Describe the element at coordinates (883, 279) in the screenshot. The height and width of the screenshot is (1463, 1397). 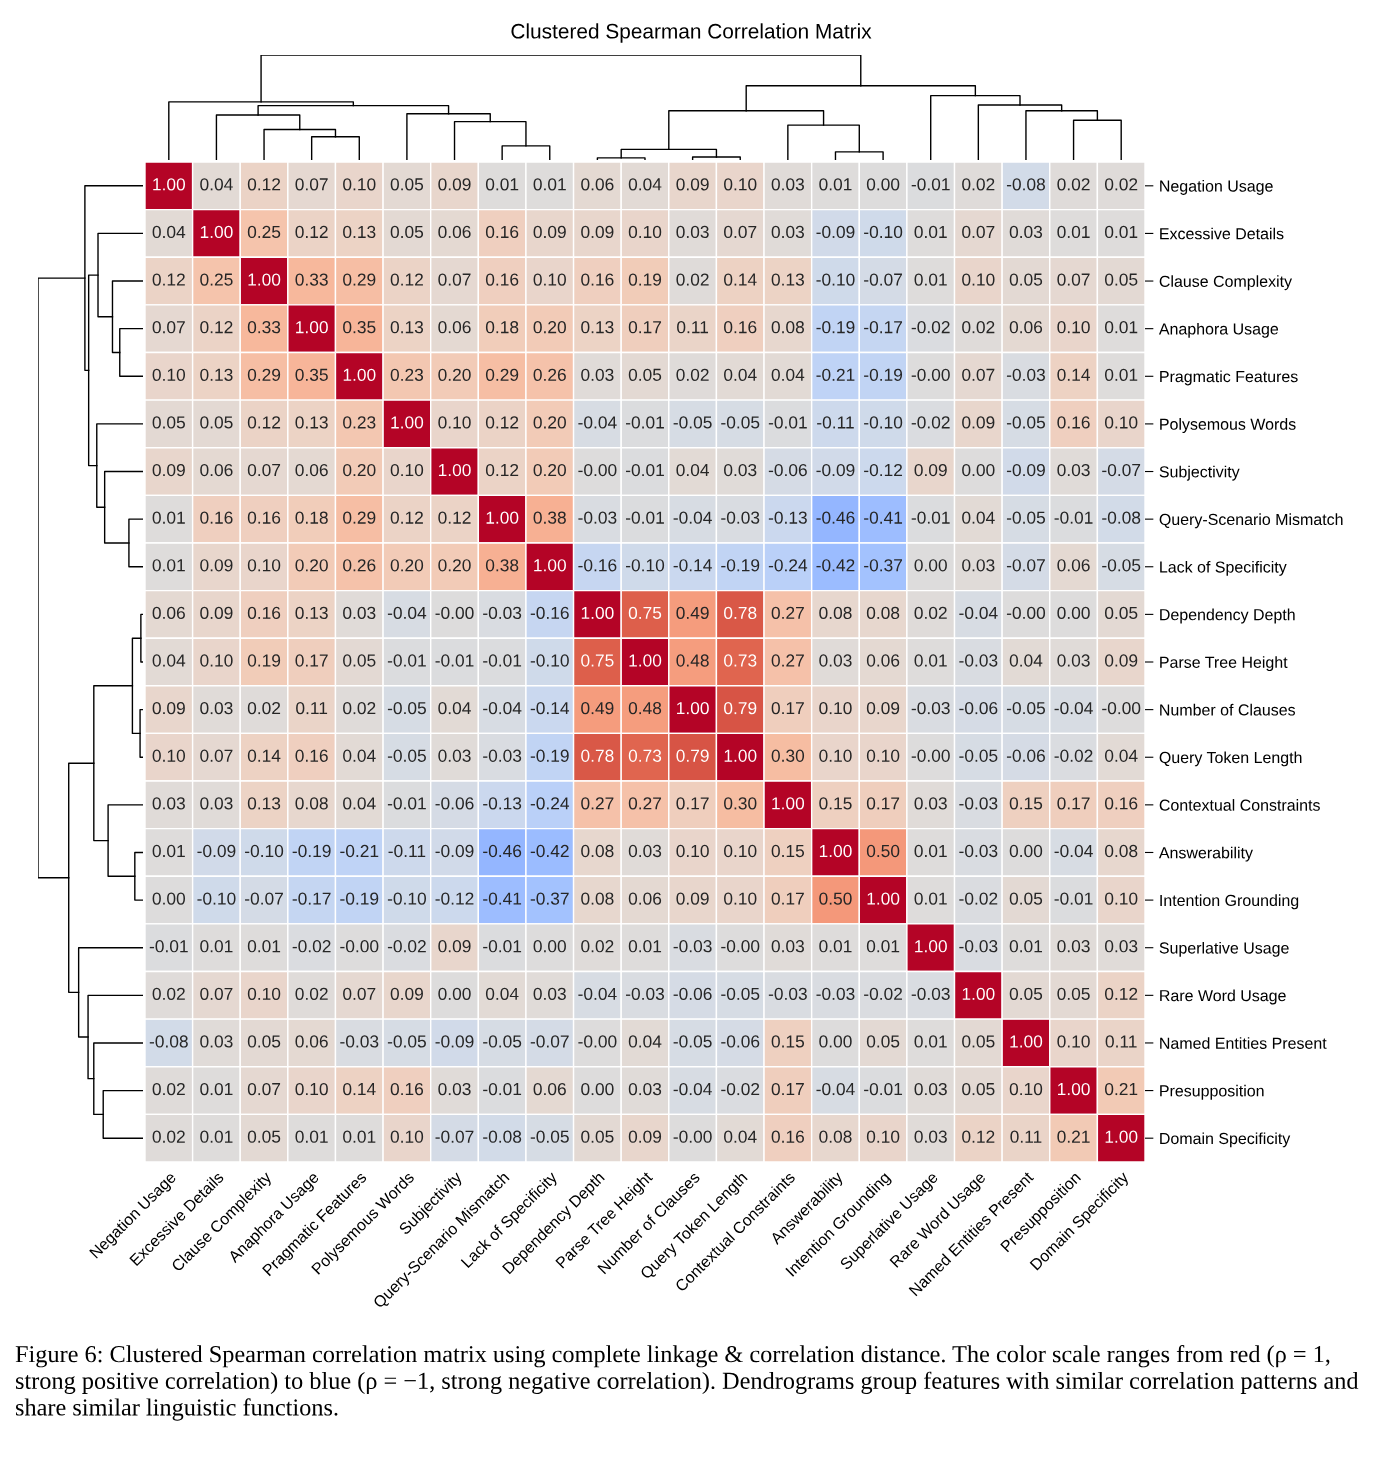
I see `data-label: -0.07` at that location.